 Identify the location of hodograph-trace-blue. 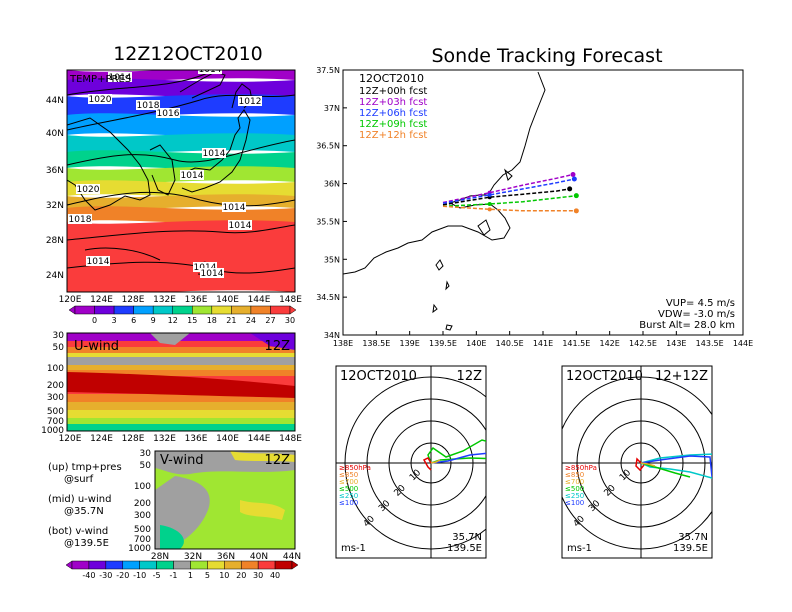
(458, 458).